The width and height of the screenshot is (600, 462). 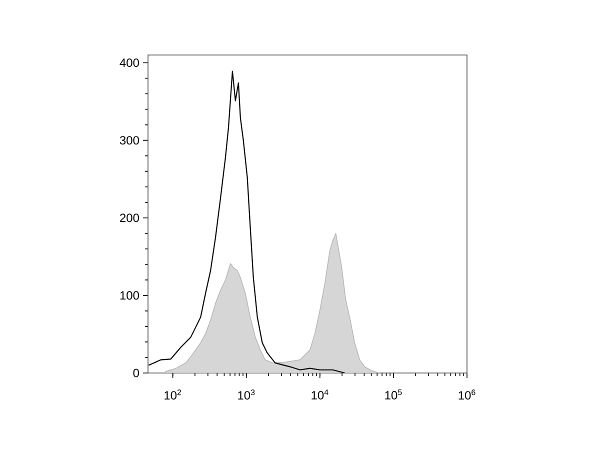 I want to click on y-tick-label: 200, so click(x=130, y=218).